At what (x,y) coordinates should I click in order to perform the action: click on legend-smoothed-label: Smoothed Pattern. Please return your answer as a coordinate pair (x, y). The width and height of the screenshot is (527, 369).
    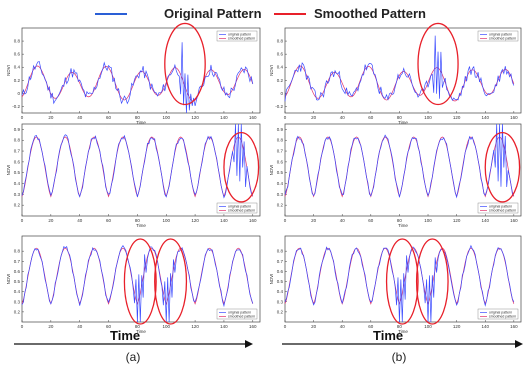
    Looking at the image, I should click on (370, 13).